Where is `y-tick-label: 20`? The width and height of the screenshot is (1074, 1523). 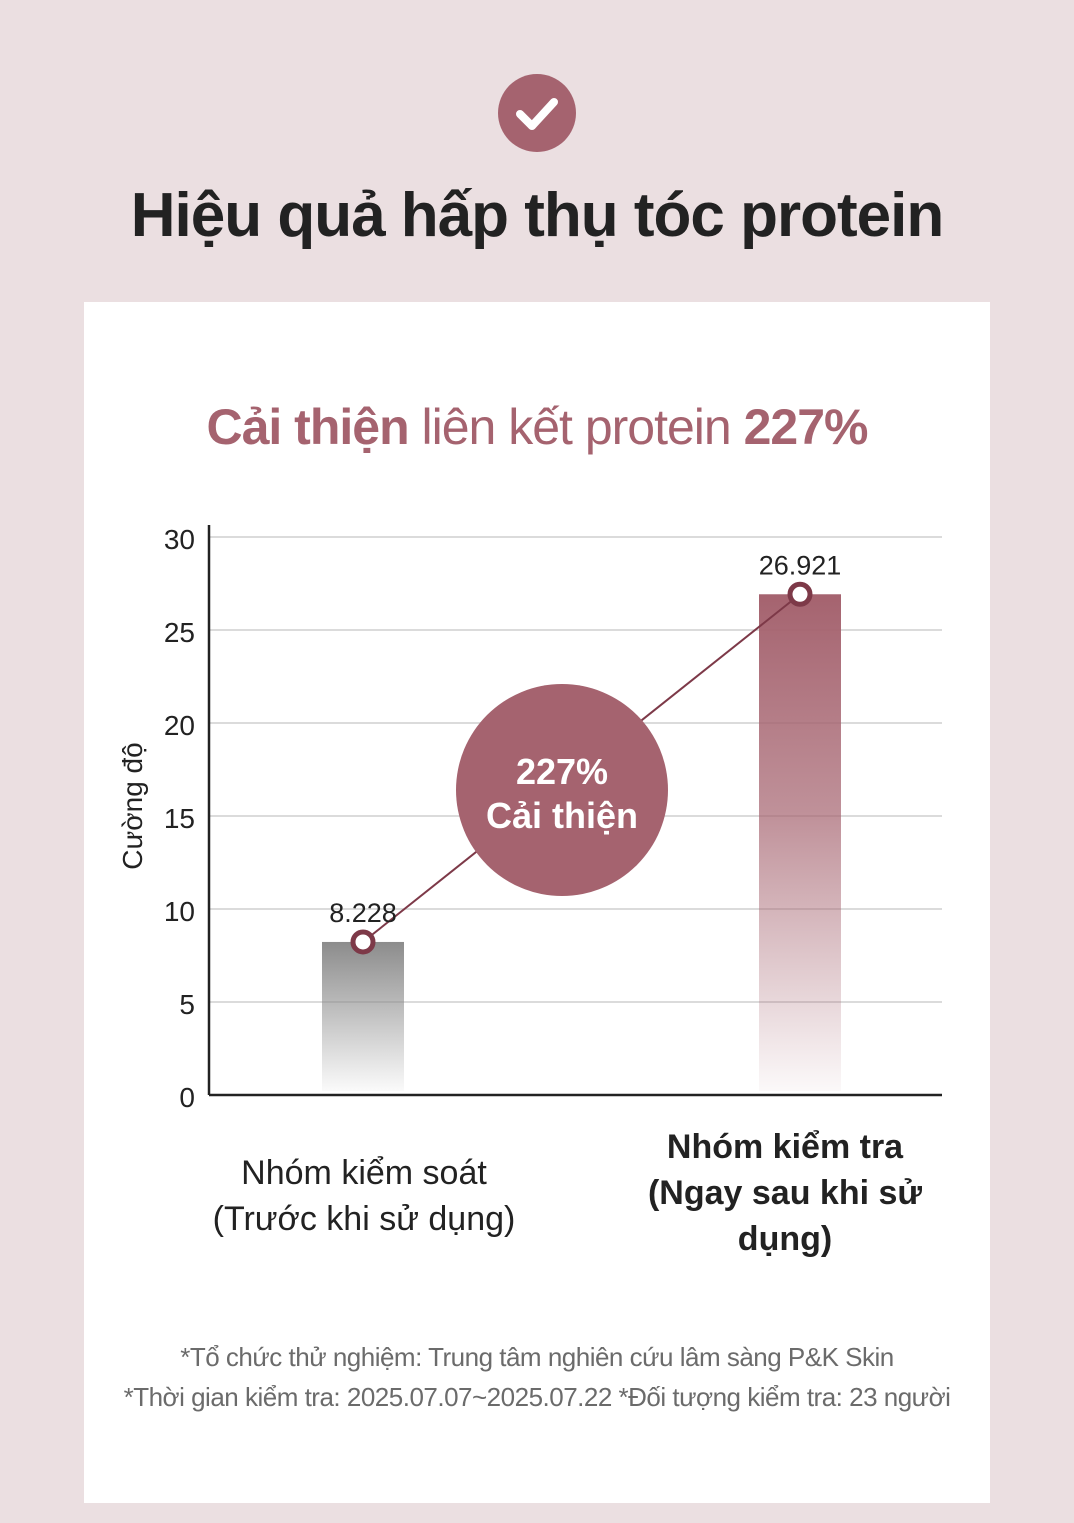 y-tick-label: 20 is located at coordinates (179, 725).